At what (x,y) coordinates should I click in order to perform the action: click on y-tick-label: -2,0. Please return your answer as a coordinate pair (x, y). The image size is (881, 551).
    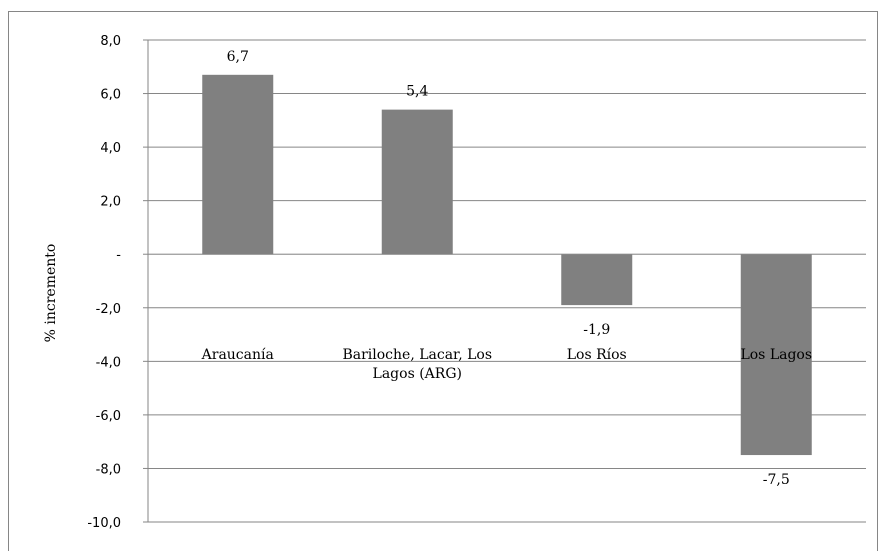
    Looking at the image, I should click on (108, 309).